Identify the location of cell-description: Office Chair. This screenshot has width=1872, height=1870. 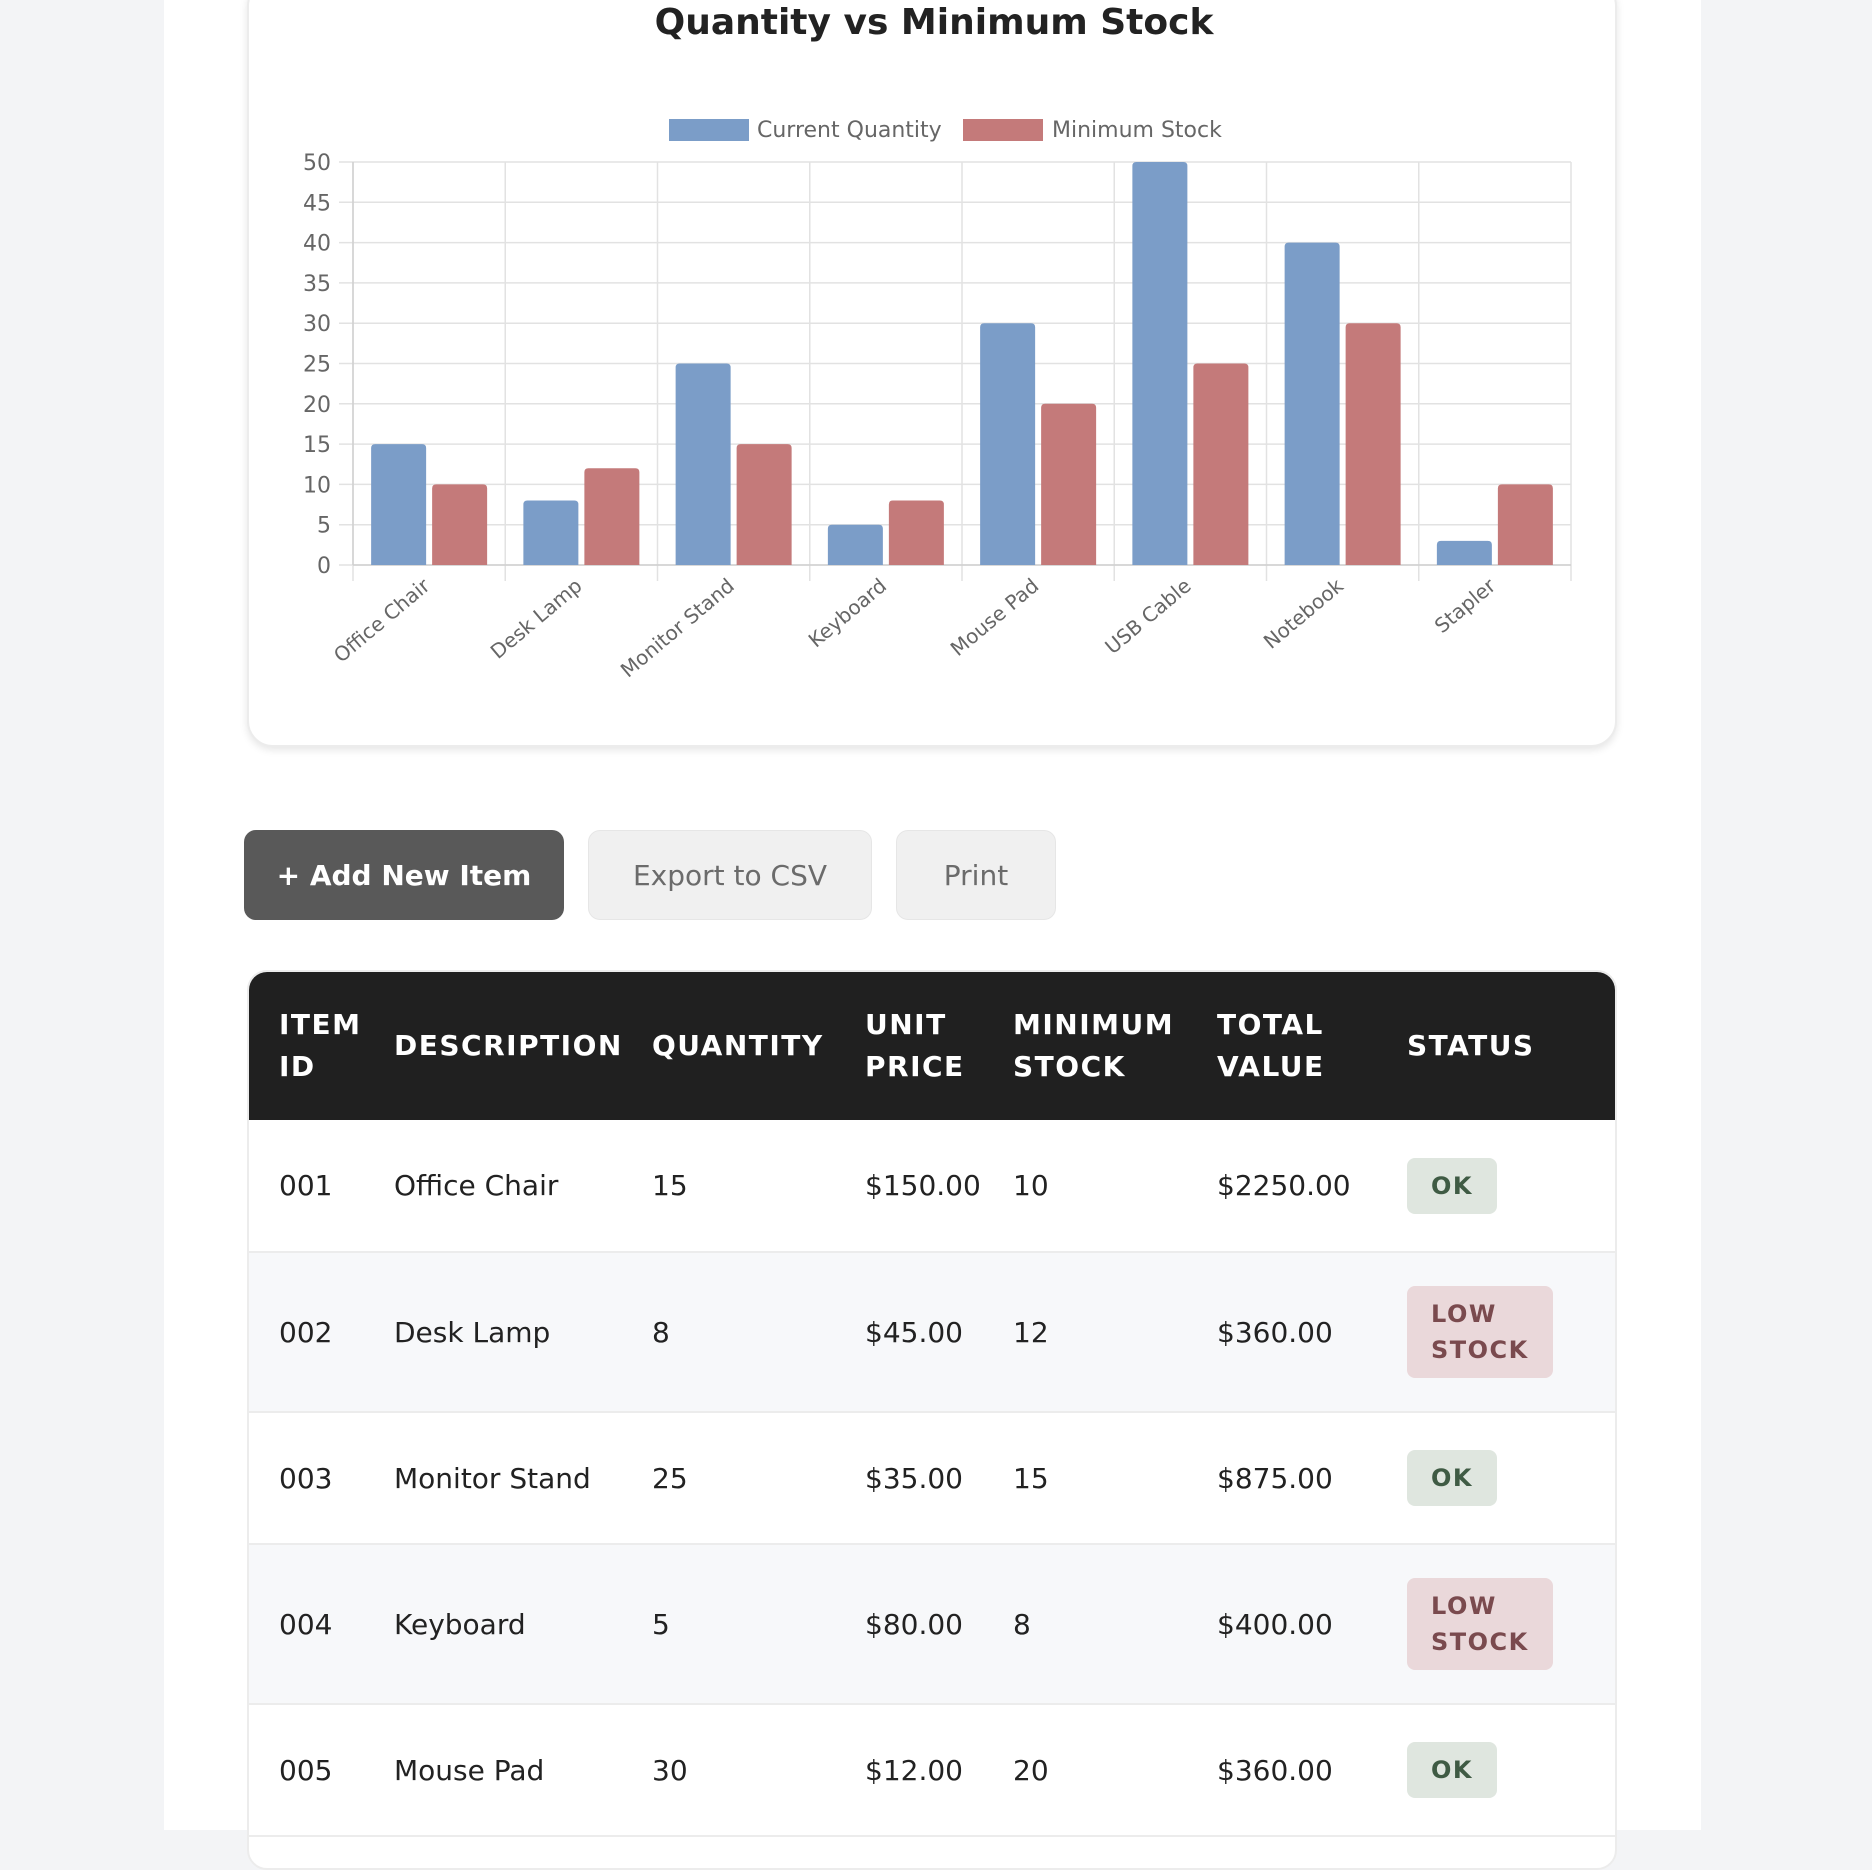
(493, 1186).